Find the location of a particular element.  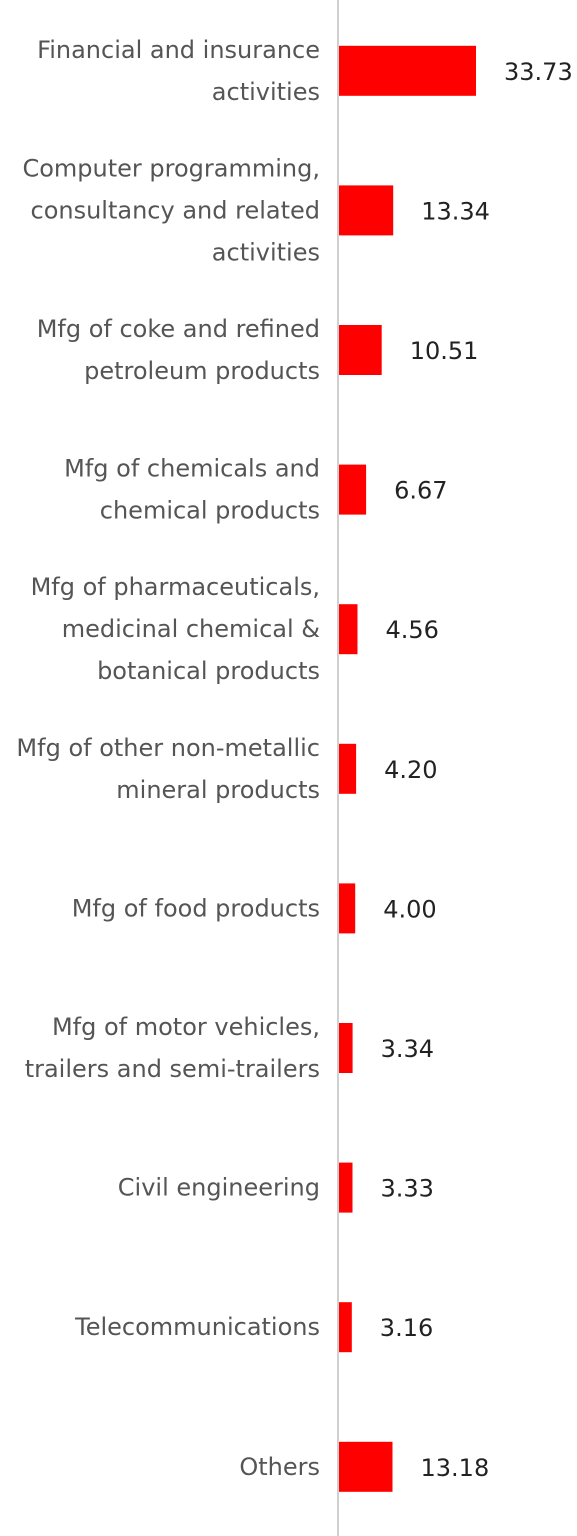

category-label-line: chemical products is located at coordinates (210, 511).